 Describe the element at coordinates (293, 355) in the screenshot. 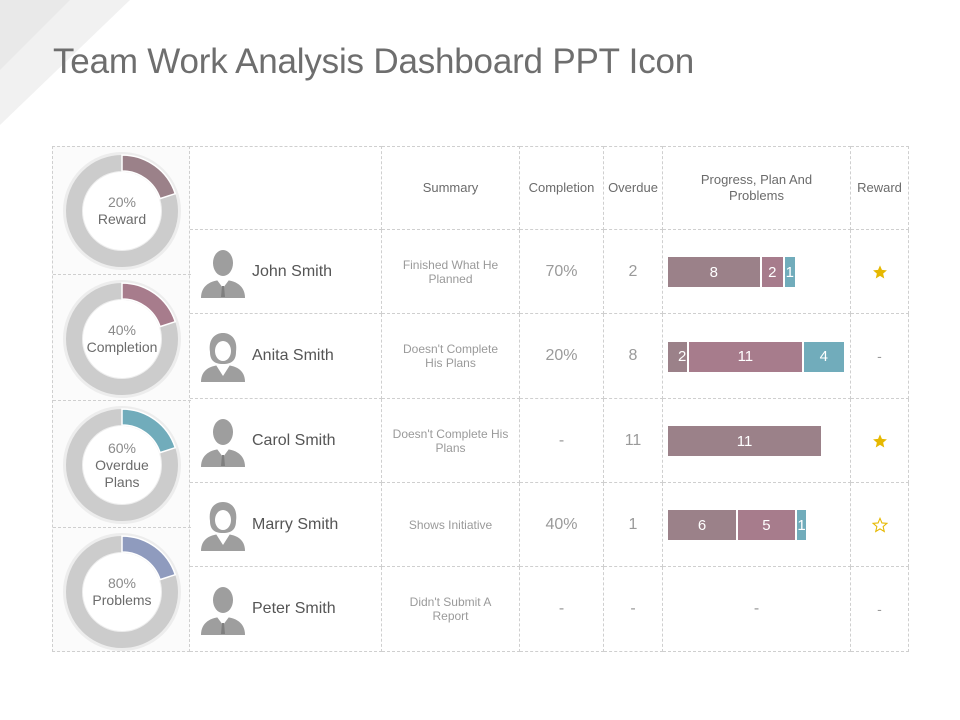

I see `person-name: Anita Smith` at that location.